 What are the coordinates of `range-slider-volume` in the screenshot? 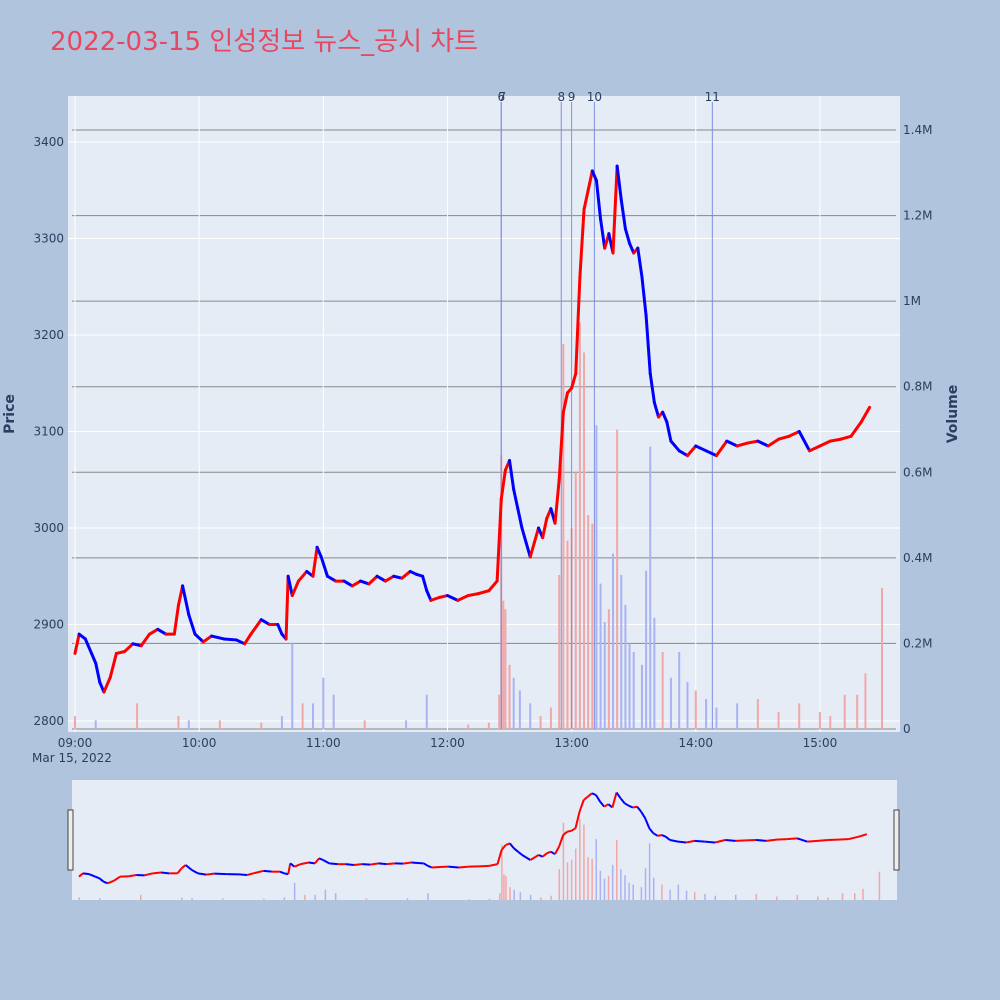 It's located at (479, 859).